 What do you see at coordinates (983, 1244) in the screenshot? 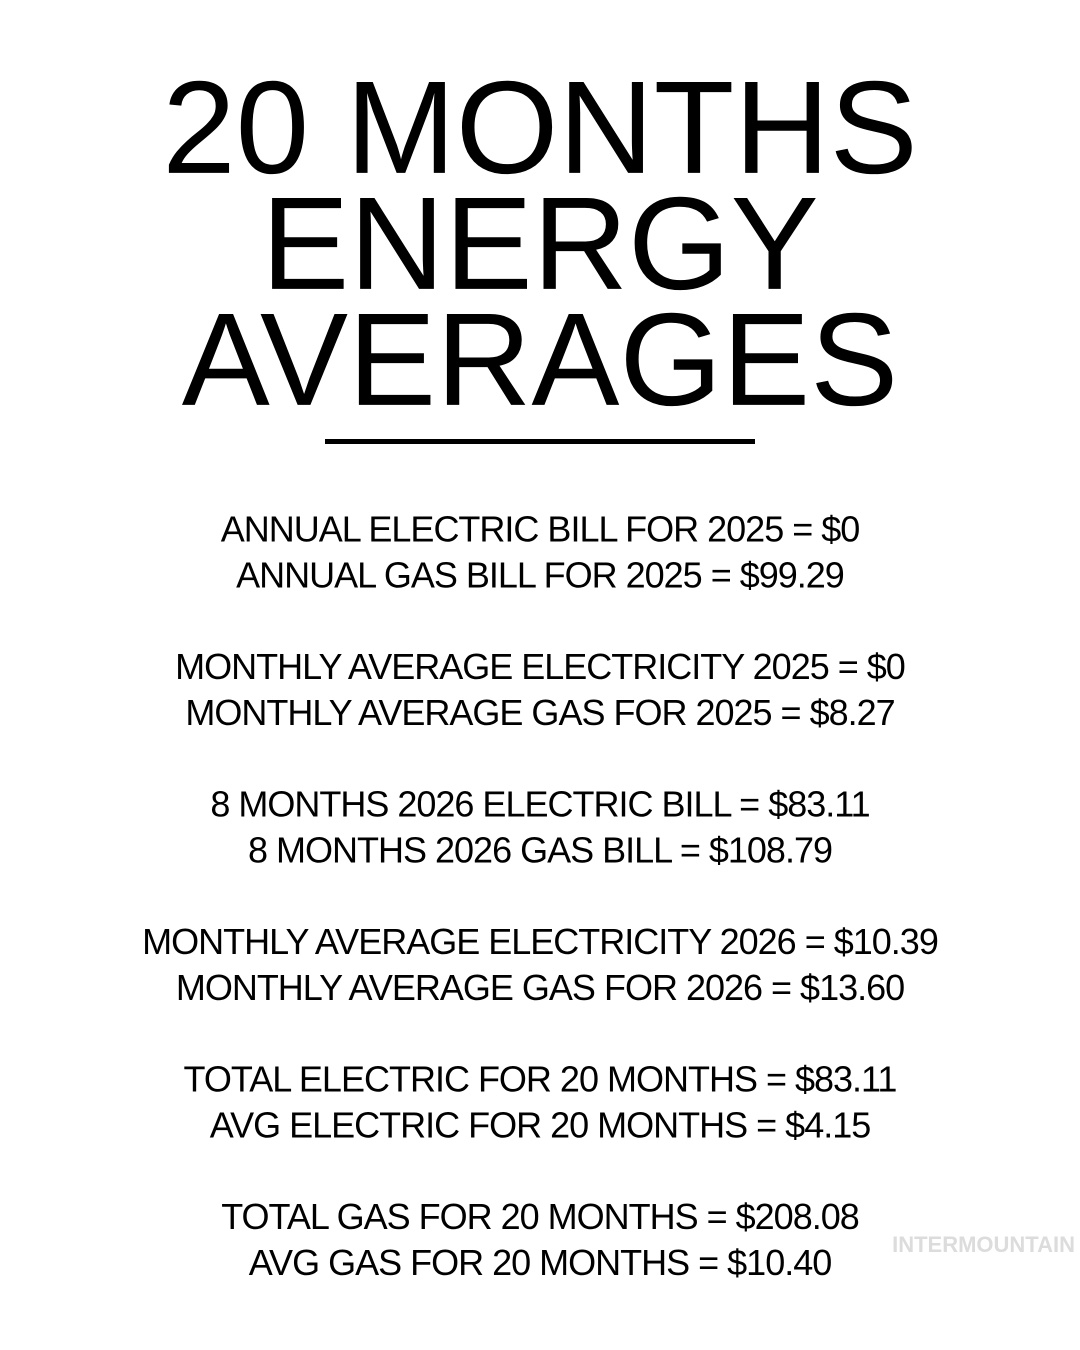
I see `watermark: INTERMOUNTAIN` at bounding box center [983, 1244].